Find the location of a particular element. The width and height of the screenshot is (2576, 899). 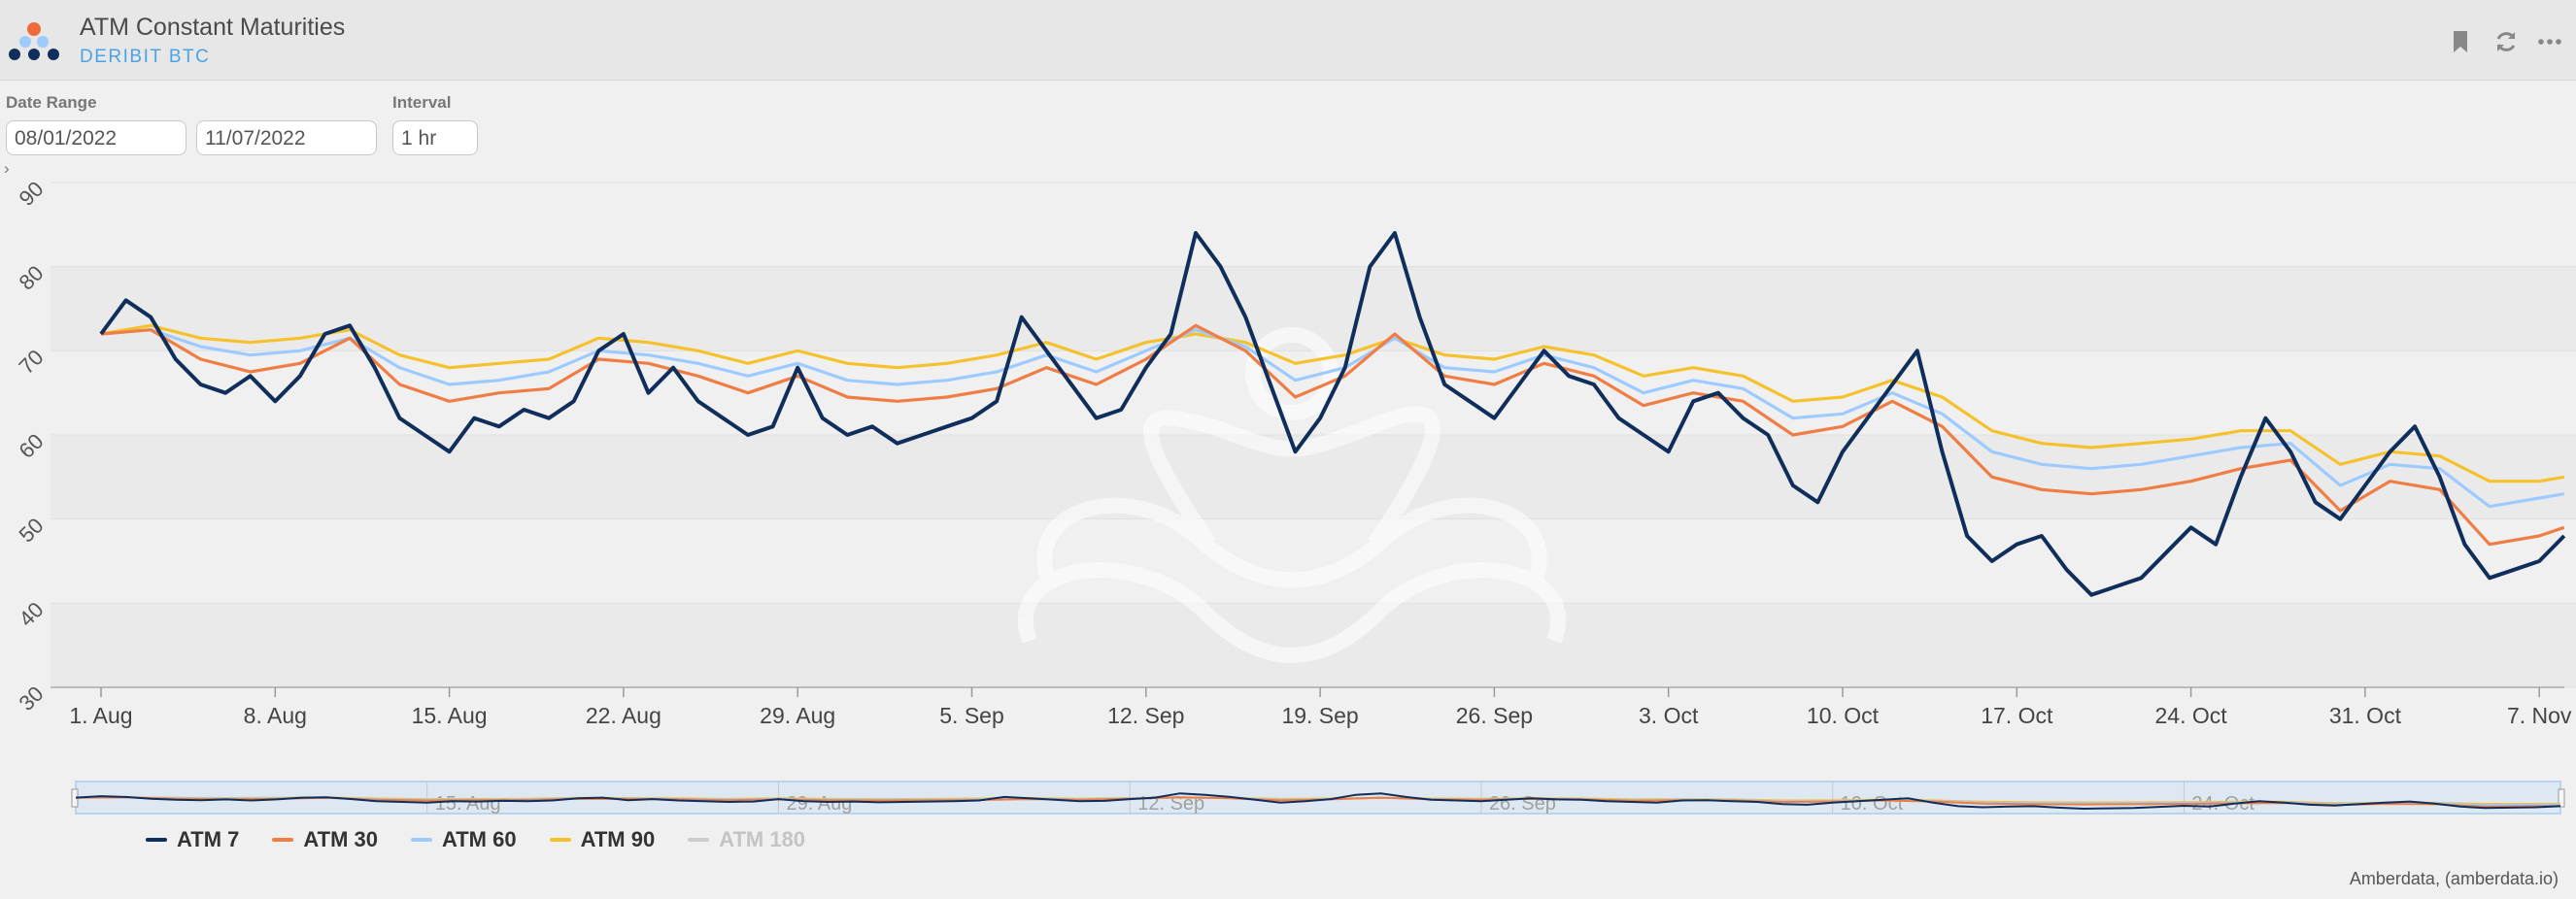

x-tick-label: 29. Aug is located at coordinates (797, 715).